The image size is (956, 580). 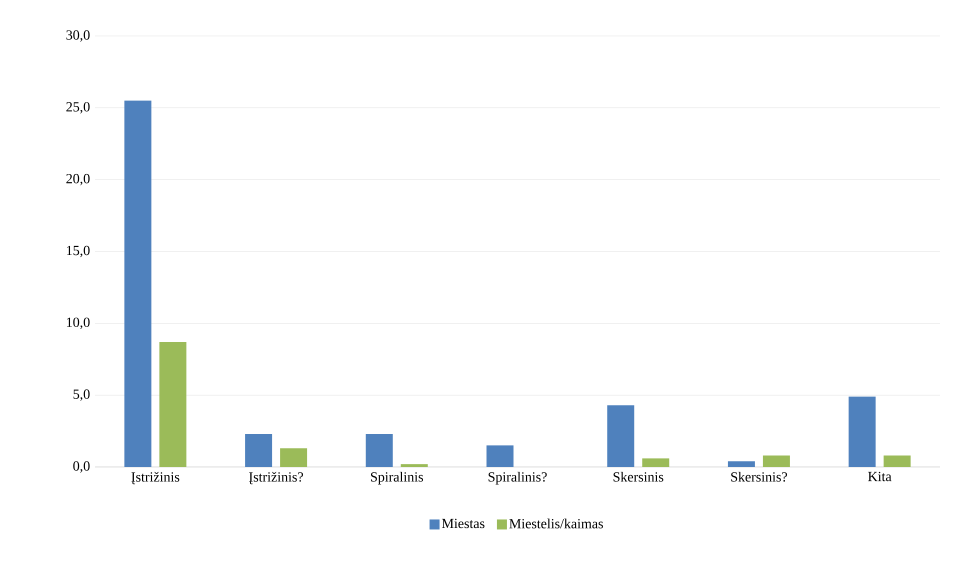 What do you see at coordinates (880, 477) in the screenshot?
I see `x-tick-label: Kita` at bounding box center [880, 477].